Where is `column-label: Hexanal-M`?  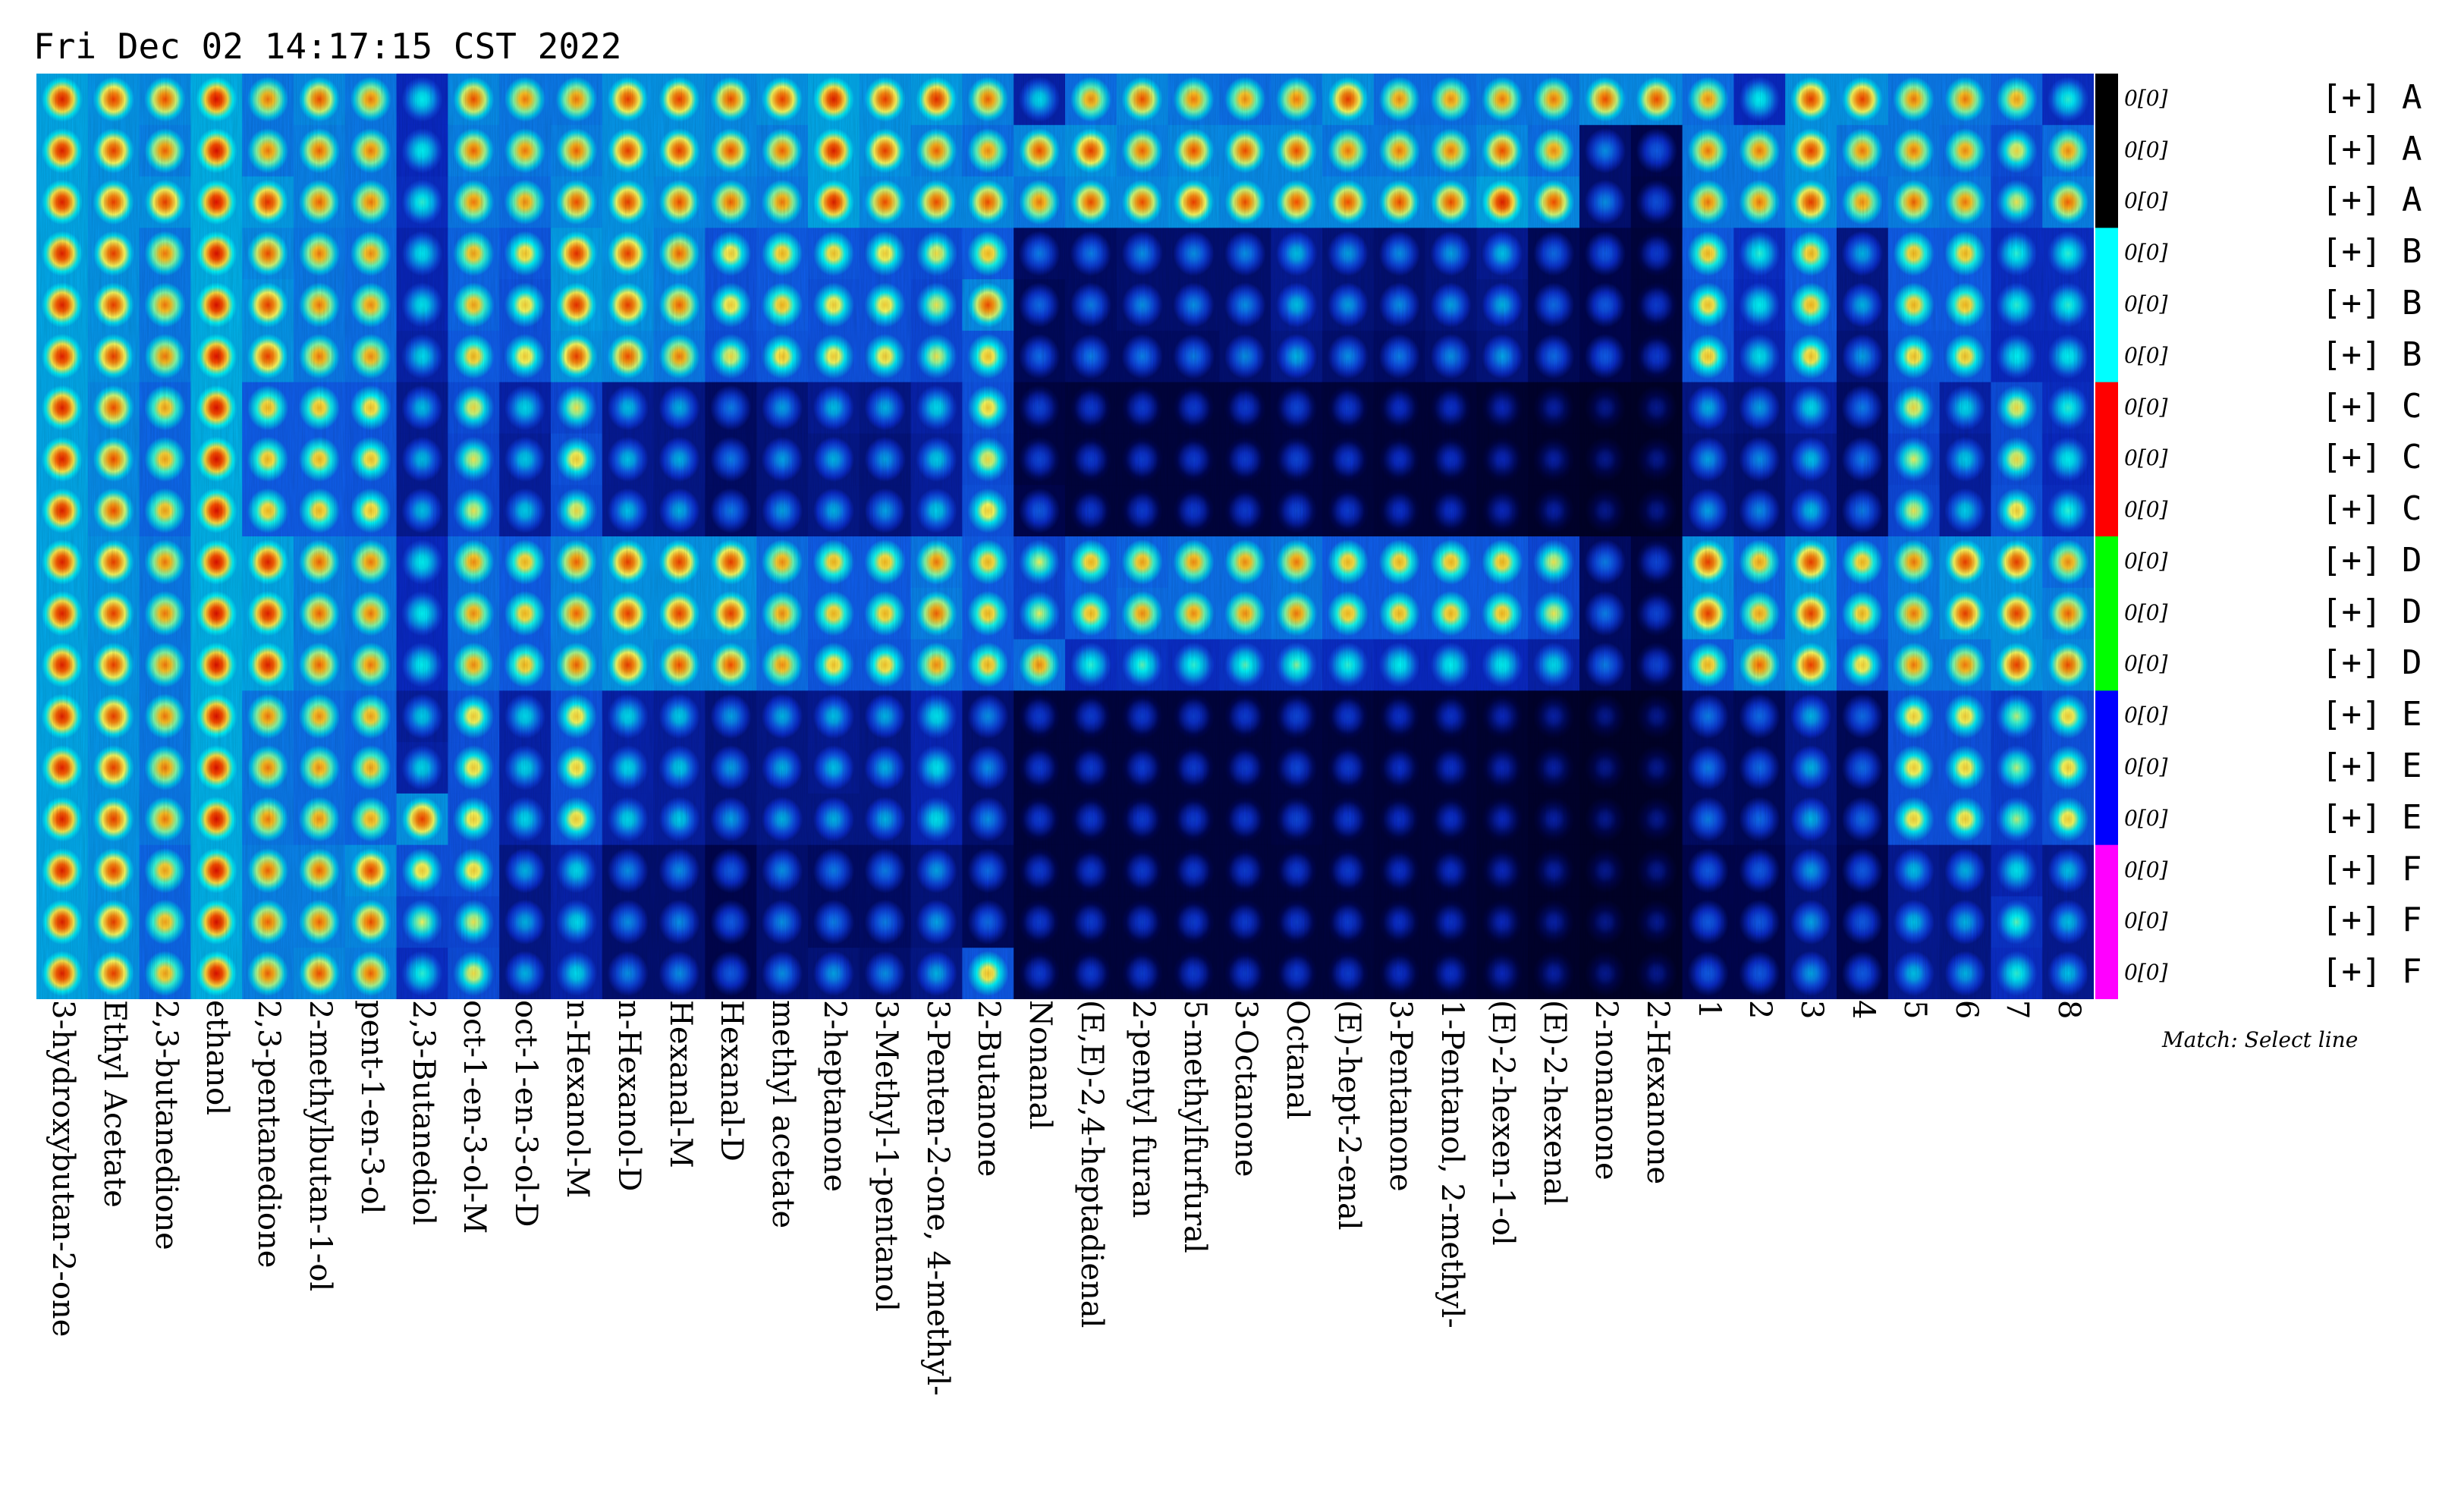
column-label: Hexanal-M is located at coordinates (679, 1242).